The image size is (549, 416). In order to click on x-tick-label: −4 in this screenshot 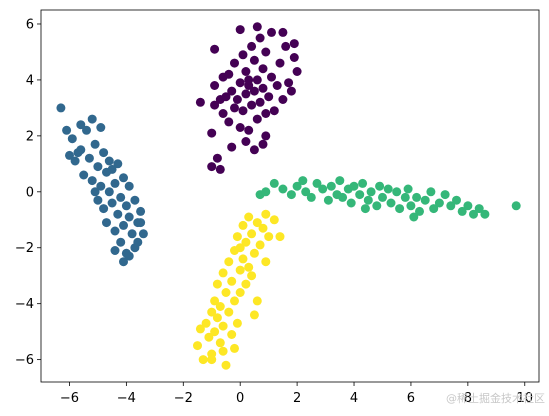, I will do `click(126, 398)`.